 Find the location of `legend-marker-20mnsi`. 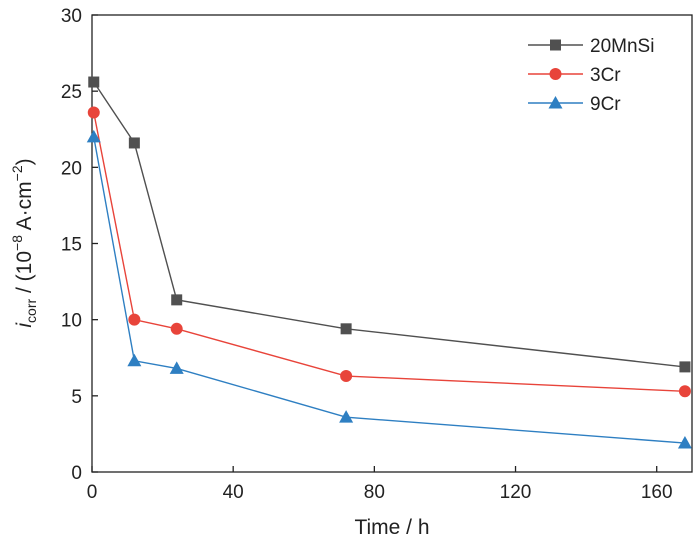

legend-marker-20mnsi is located at coordinates (555, 45).